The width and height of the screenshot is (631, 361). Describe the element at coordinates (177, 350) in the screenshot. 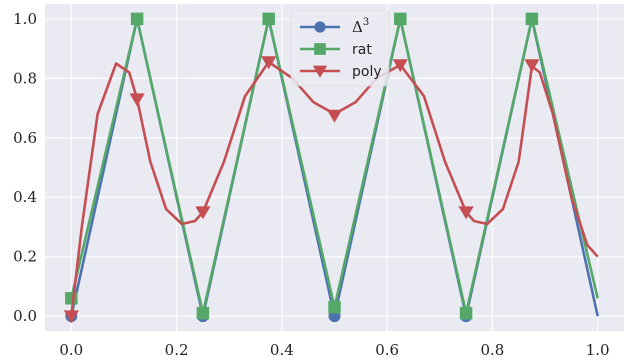

I see `x-tick-label: 0.2` at that location.